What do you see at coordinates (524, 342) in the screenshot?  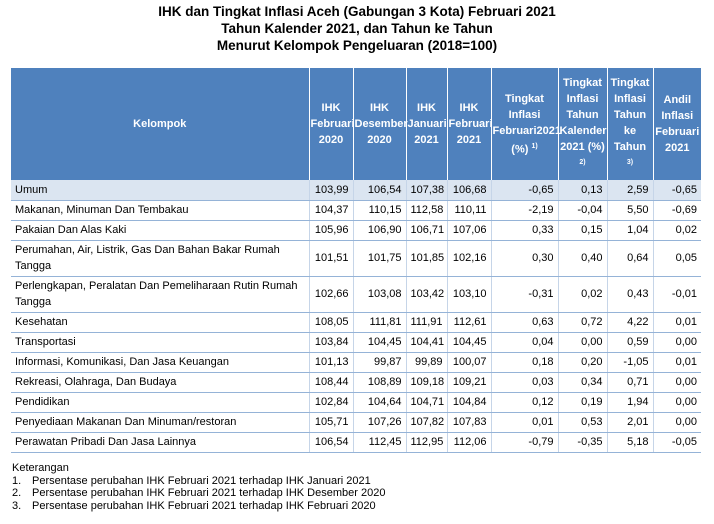 I see `cell-value: 0,04` at bounding box center [524, 342].